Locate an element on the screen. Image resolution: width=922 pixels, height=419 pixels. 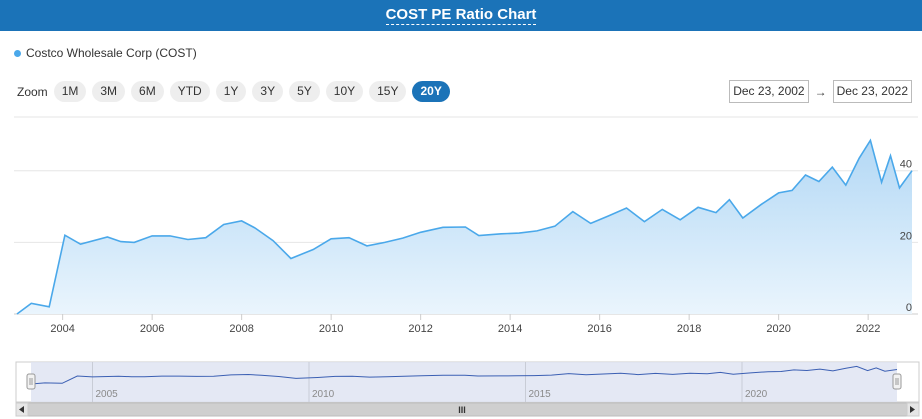
navigator-tick-label: 2015 is located at coordinates (539, 394).